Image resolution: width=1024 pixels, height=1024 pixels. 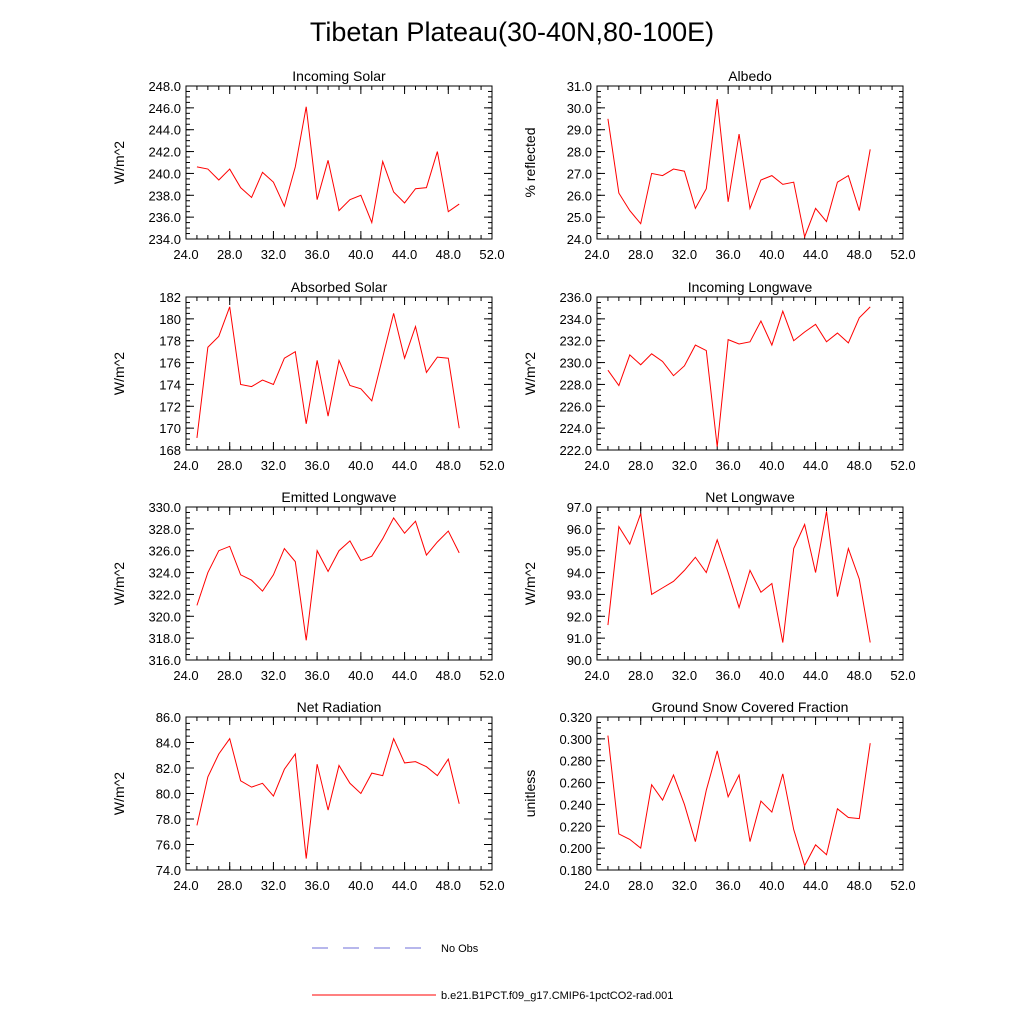 I want to click on series-line-emitted-longwave, so click(x=328, y=578).